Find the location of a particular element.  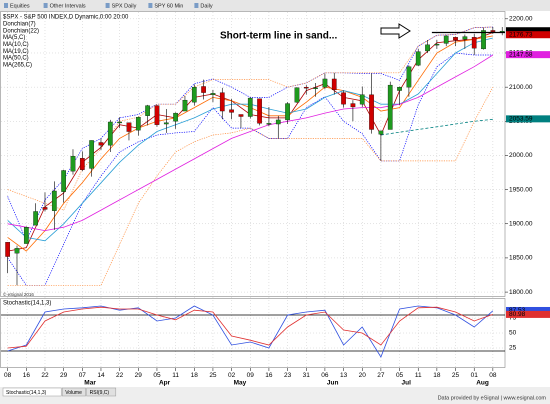

toolbar-item: SPX Daily is located at coordinates (124, 6).